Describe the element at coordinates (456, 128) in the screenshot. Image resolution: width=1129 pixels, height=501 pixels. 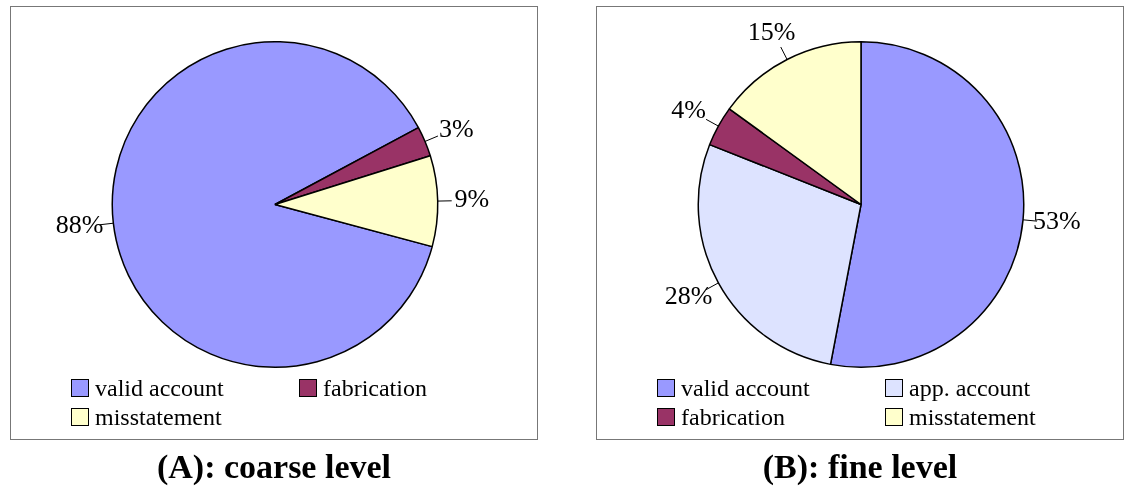
I see `data-label: 3%` at that location.